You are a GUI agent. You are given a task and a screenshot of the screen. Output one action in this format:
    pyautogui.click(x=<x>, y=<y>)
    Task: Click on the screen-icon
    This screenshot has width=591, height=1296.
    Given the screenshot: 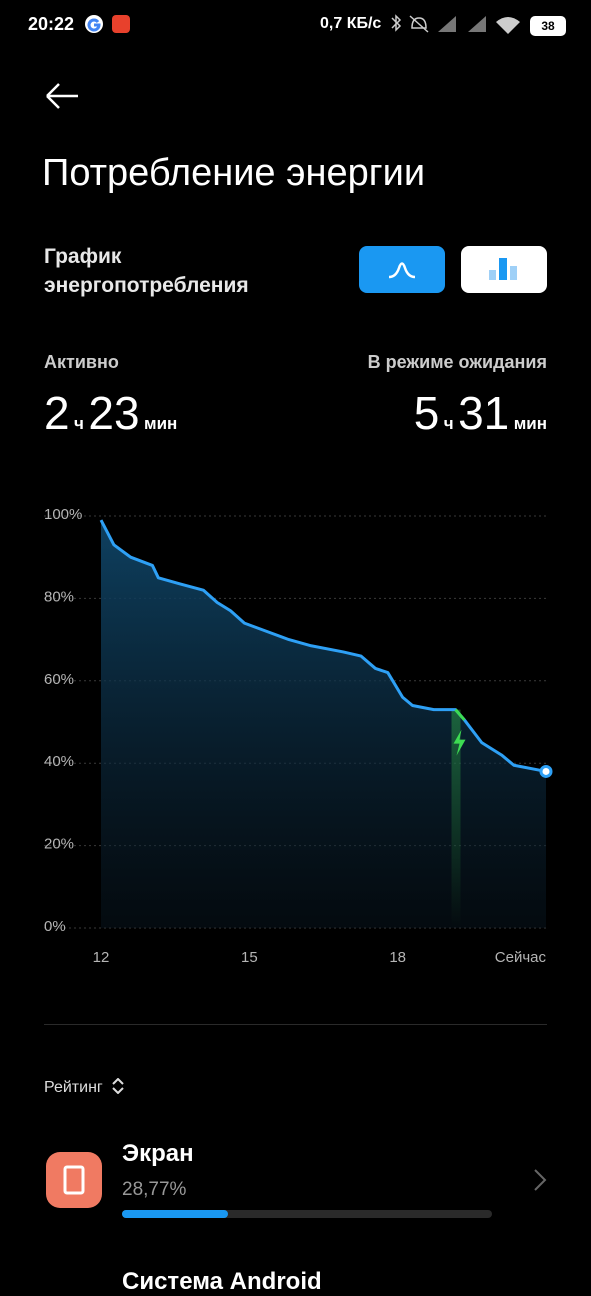 What is the action you would take?
    pyautogui.click(x=74, y=1180)
    